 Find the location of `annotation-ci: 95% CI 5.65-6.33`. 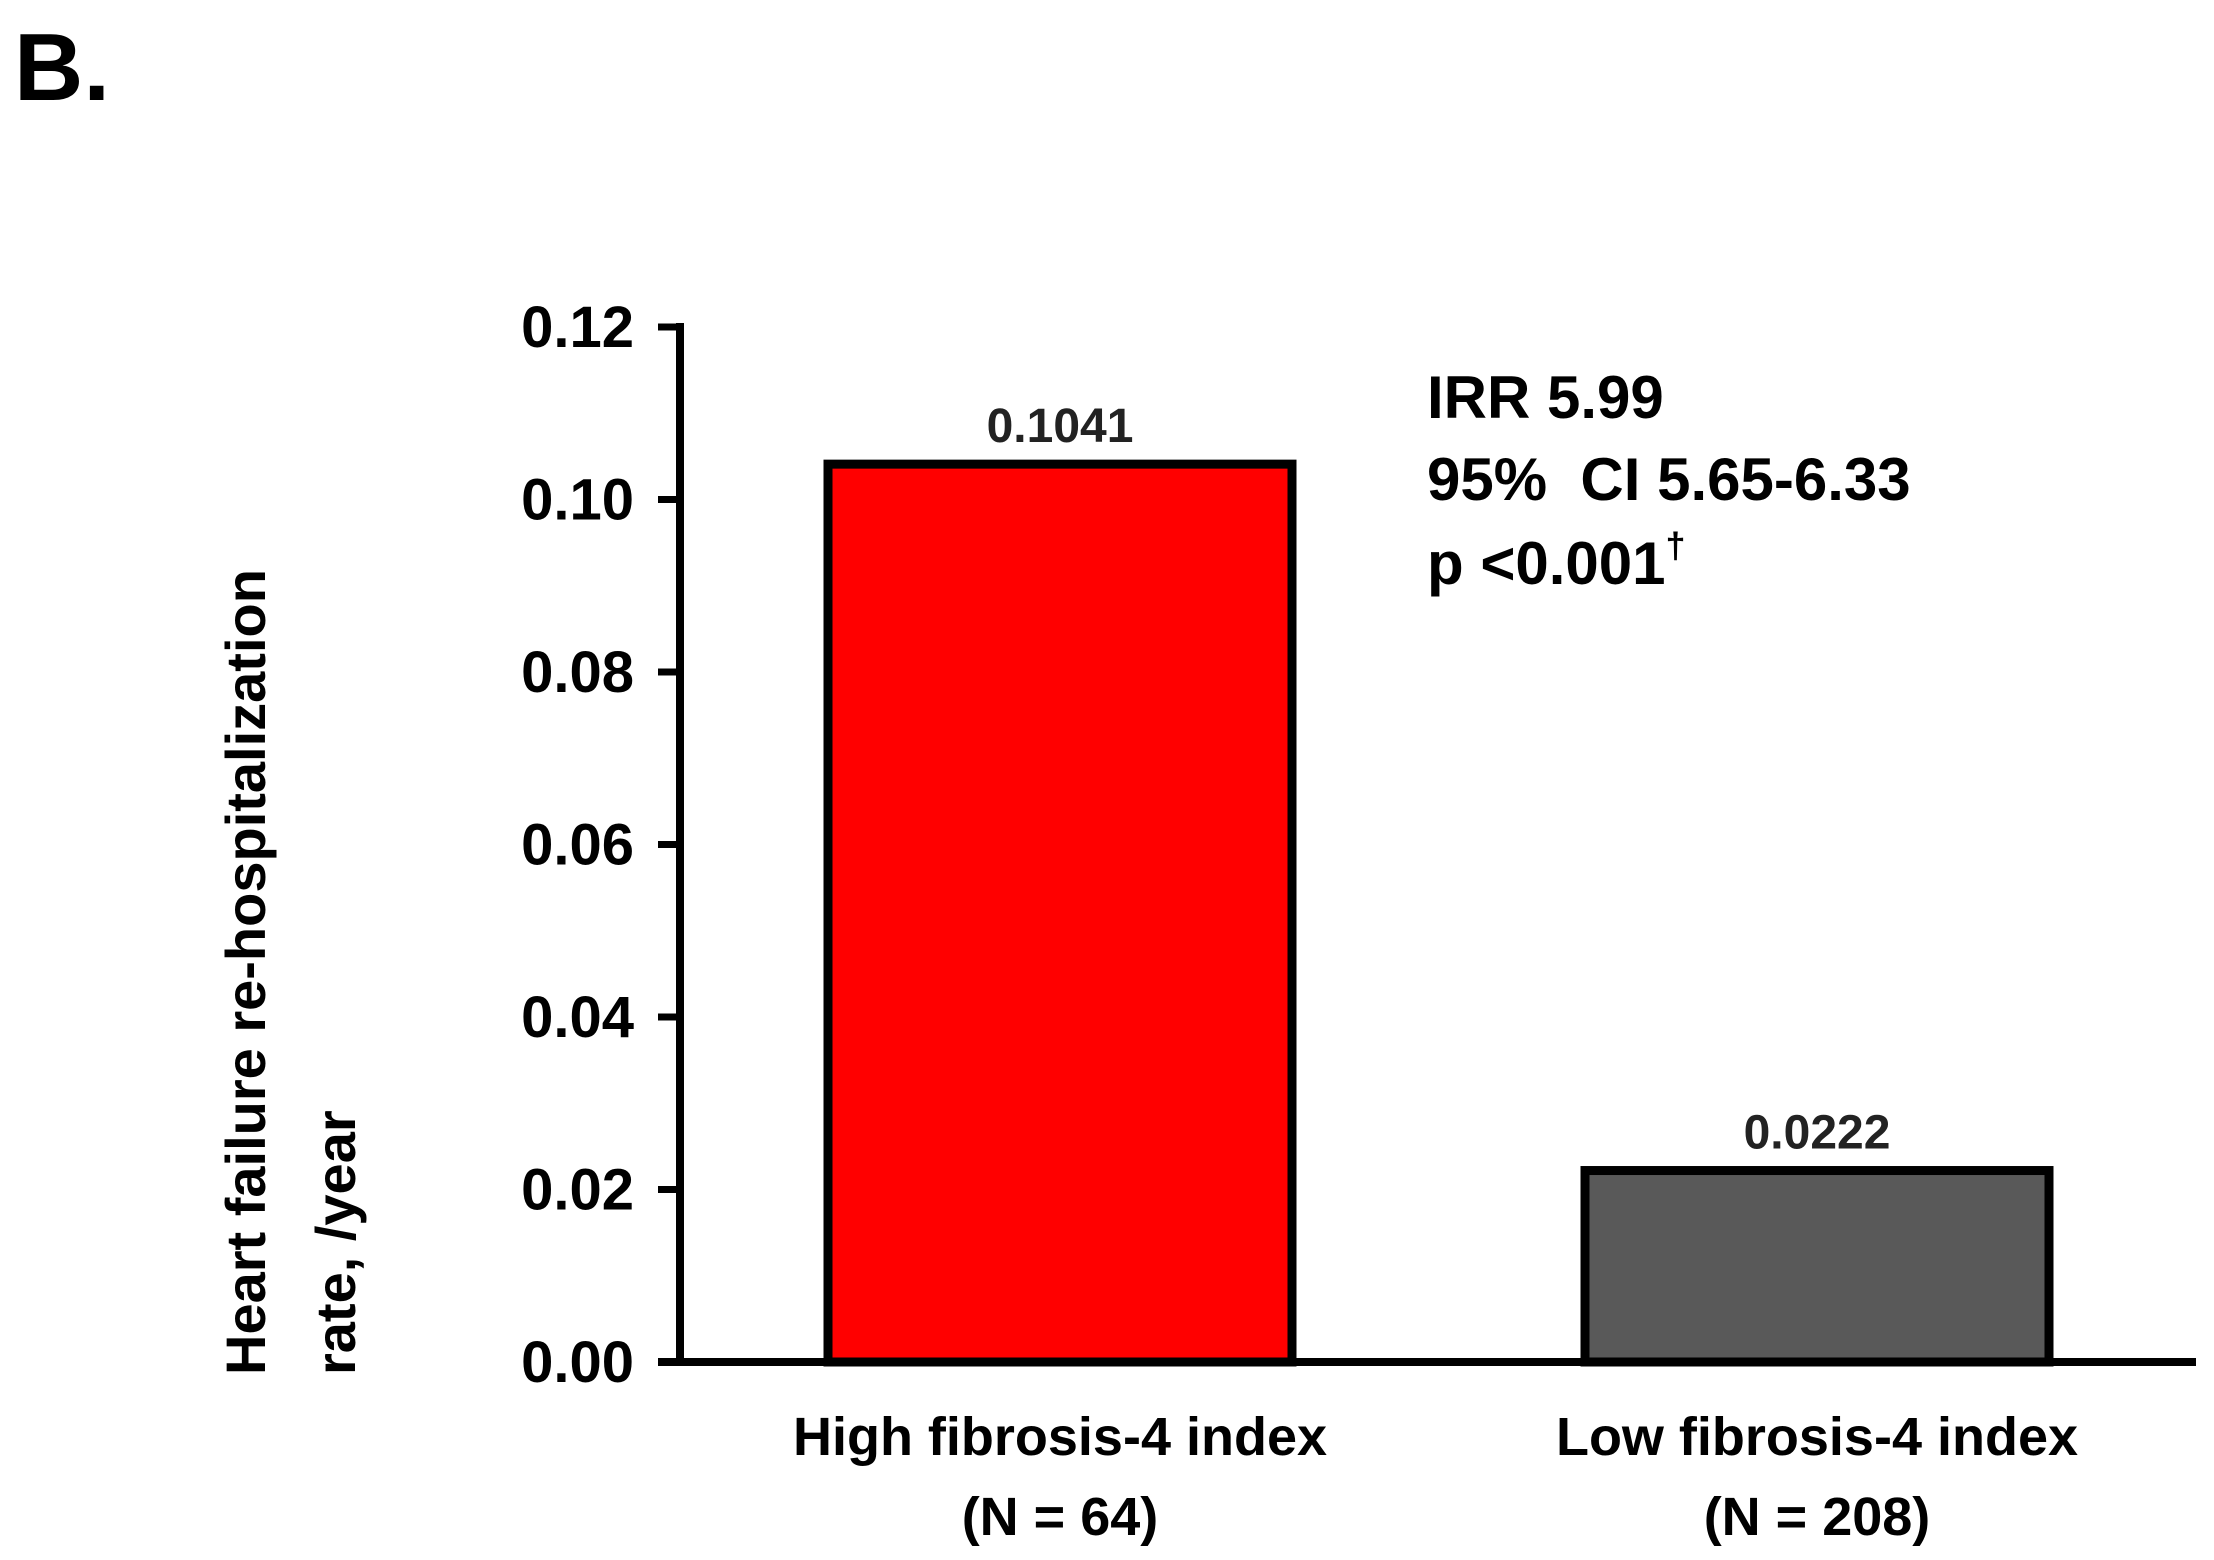

annotation-ci: 95% CI 5.65-6.33 is located at coordinates (1669, 479).